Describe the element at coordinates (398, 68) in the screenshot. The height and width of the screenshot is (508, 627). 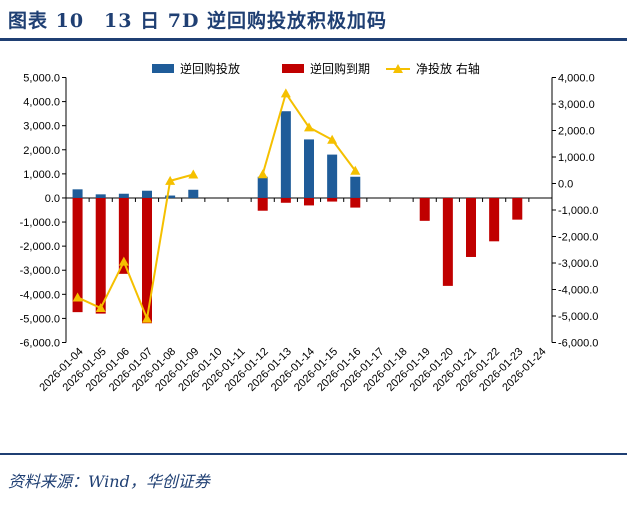
I see `legend-net-injection-marker` at that location.